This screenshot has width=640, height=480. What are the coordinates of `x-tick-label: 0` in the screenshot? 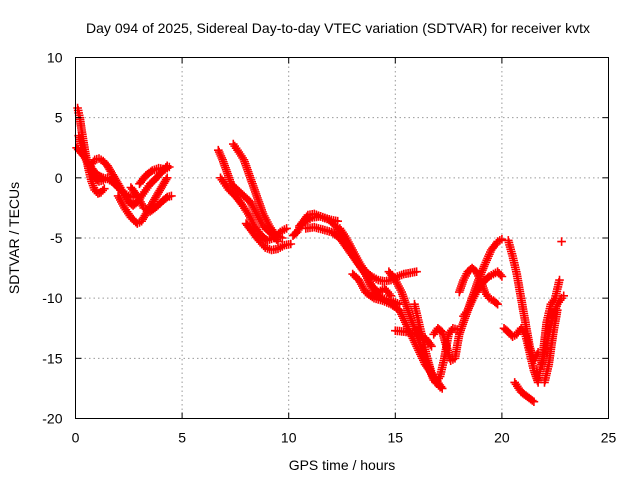 It's located at (76, 438).